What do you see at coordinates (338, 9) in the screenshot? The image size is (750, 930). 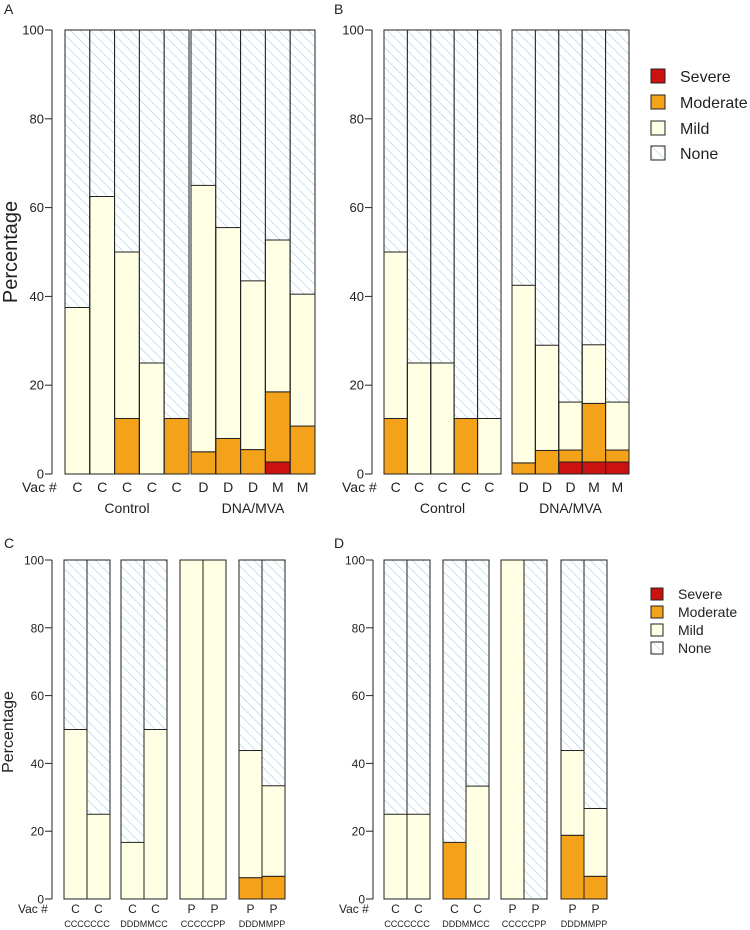 I see `panel-label-b: B` at bounding box center [338, 9].